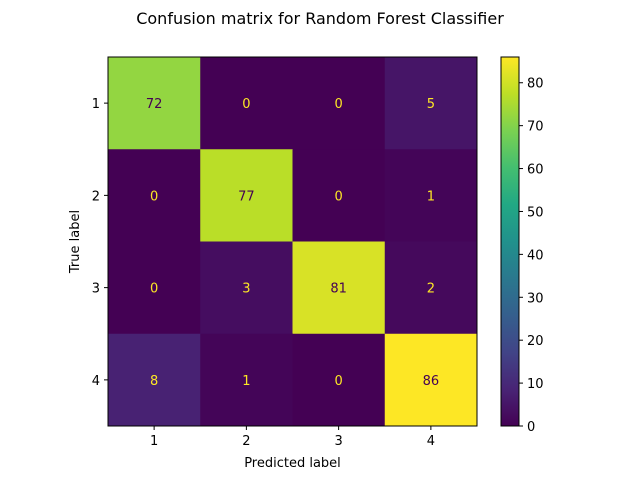  Describe the element at coordinates (535, 384) in the screenshot. I see `colorbar-tick-label: 10` at that location.